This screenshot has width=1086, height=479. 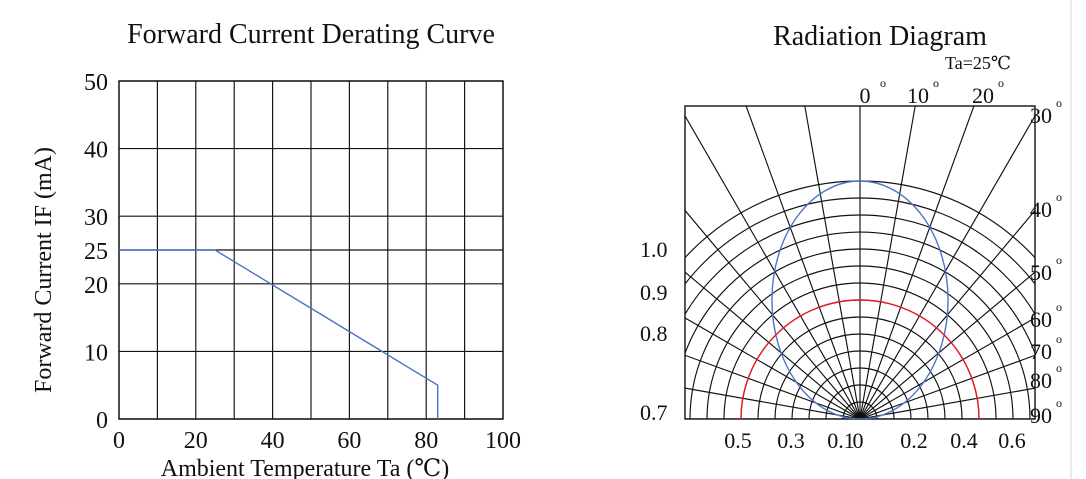 What do you see at coordinates (44, 270) in the screenshot?
I see `derating-y-axis-label: Forward Current IF (mA)` at bounding box center [44, 270].